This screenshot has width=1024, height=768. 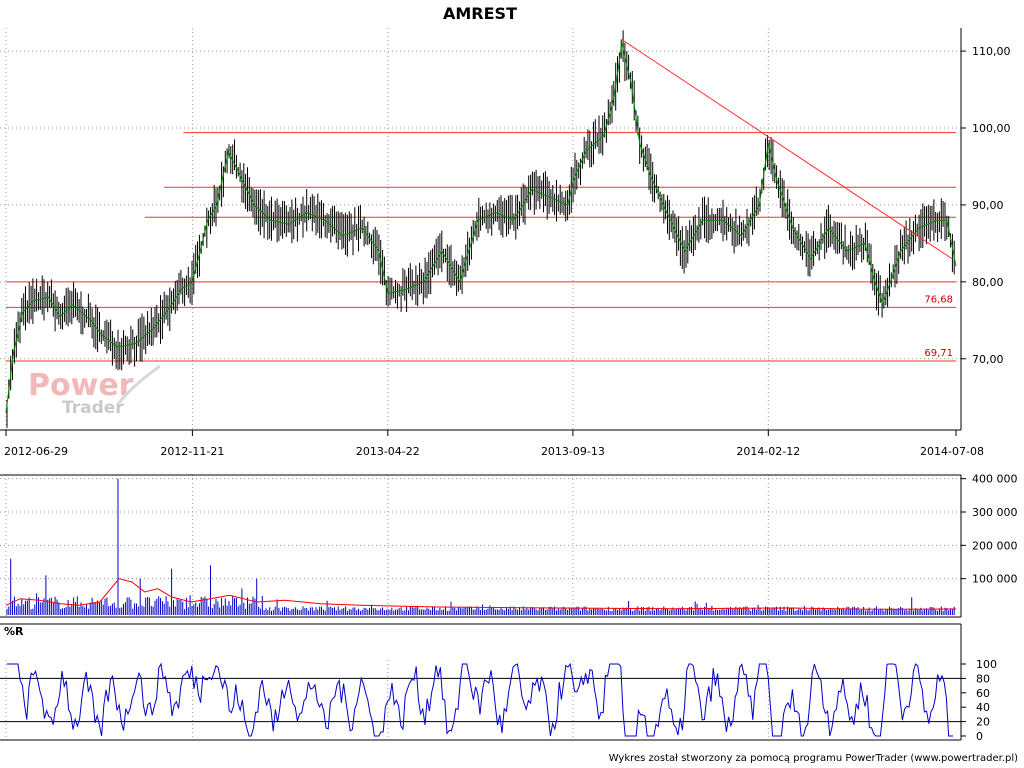 What do you see at coordinates (192, 451) in the screenshot?
I see `date-tick-label: 2012-11-21` at bounding box center [192, 451].